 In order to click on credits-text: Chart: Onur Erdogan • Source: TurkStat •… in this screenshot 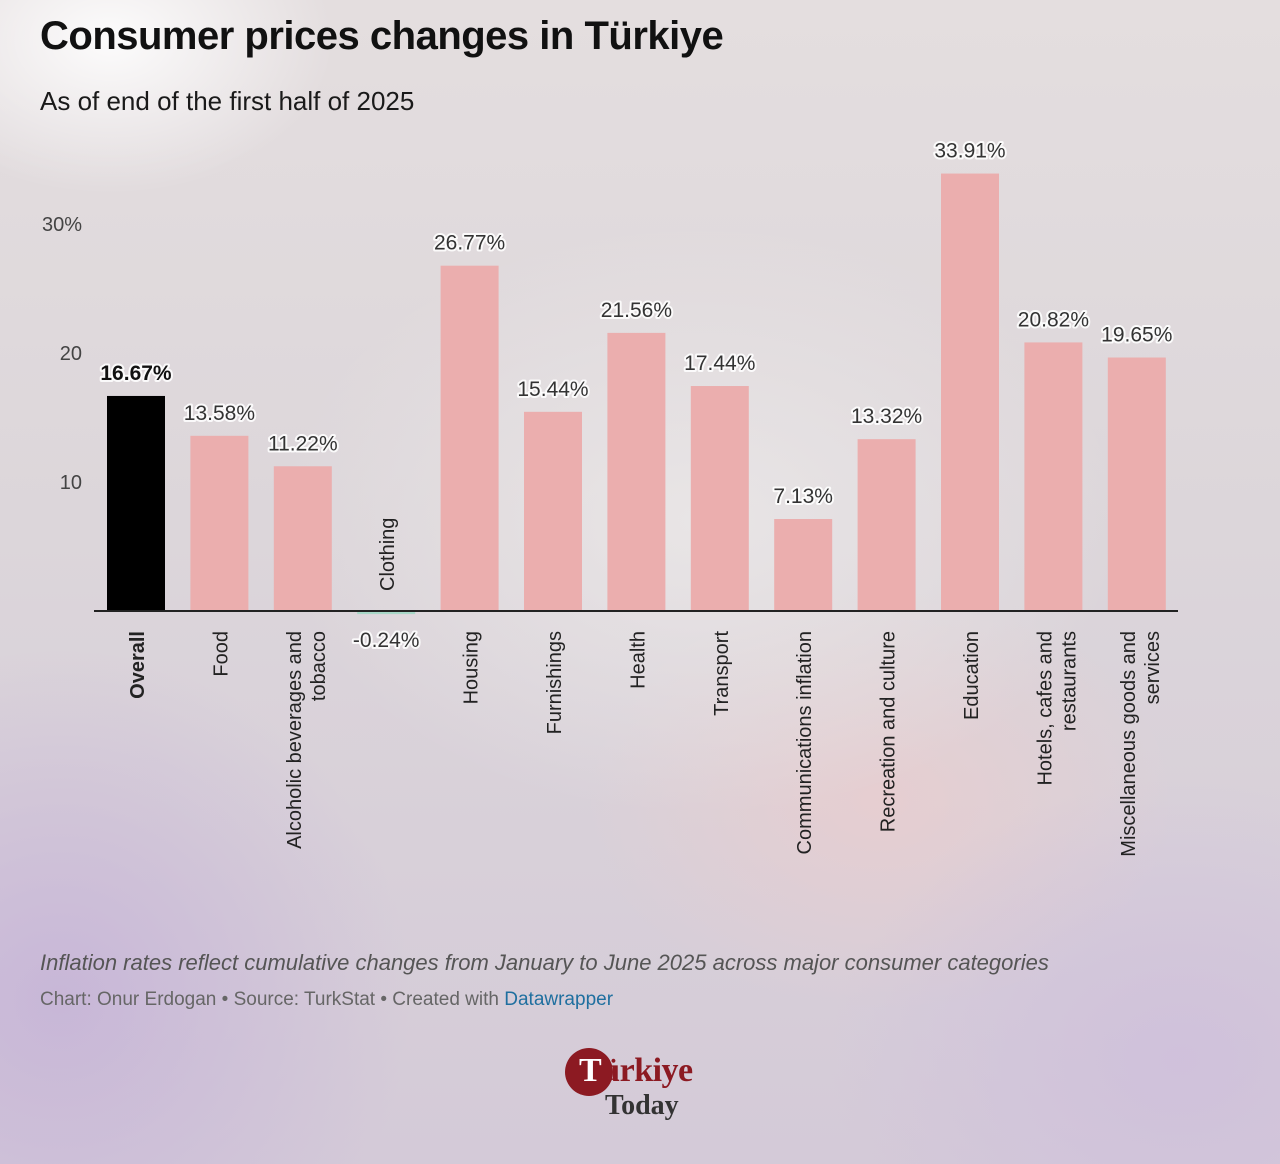, I will do `click(272, 999)`.